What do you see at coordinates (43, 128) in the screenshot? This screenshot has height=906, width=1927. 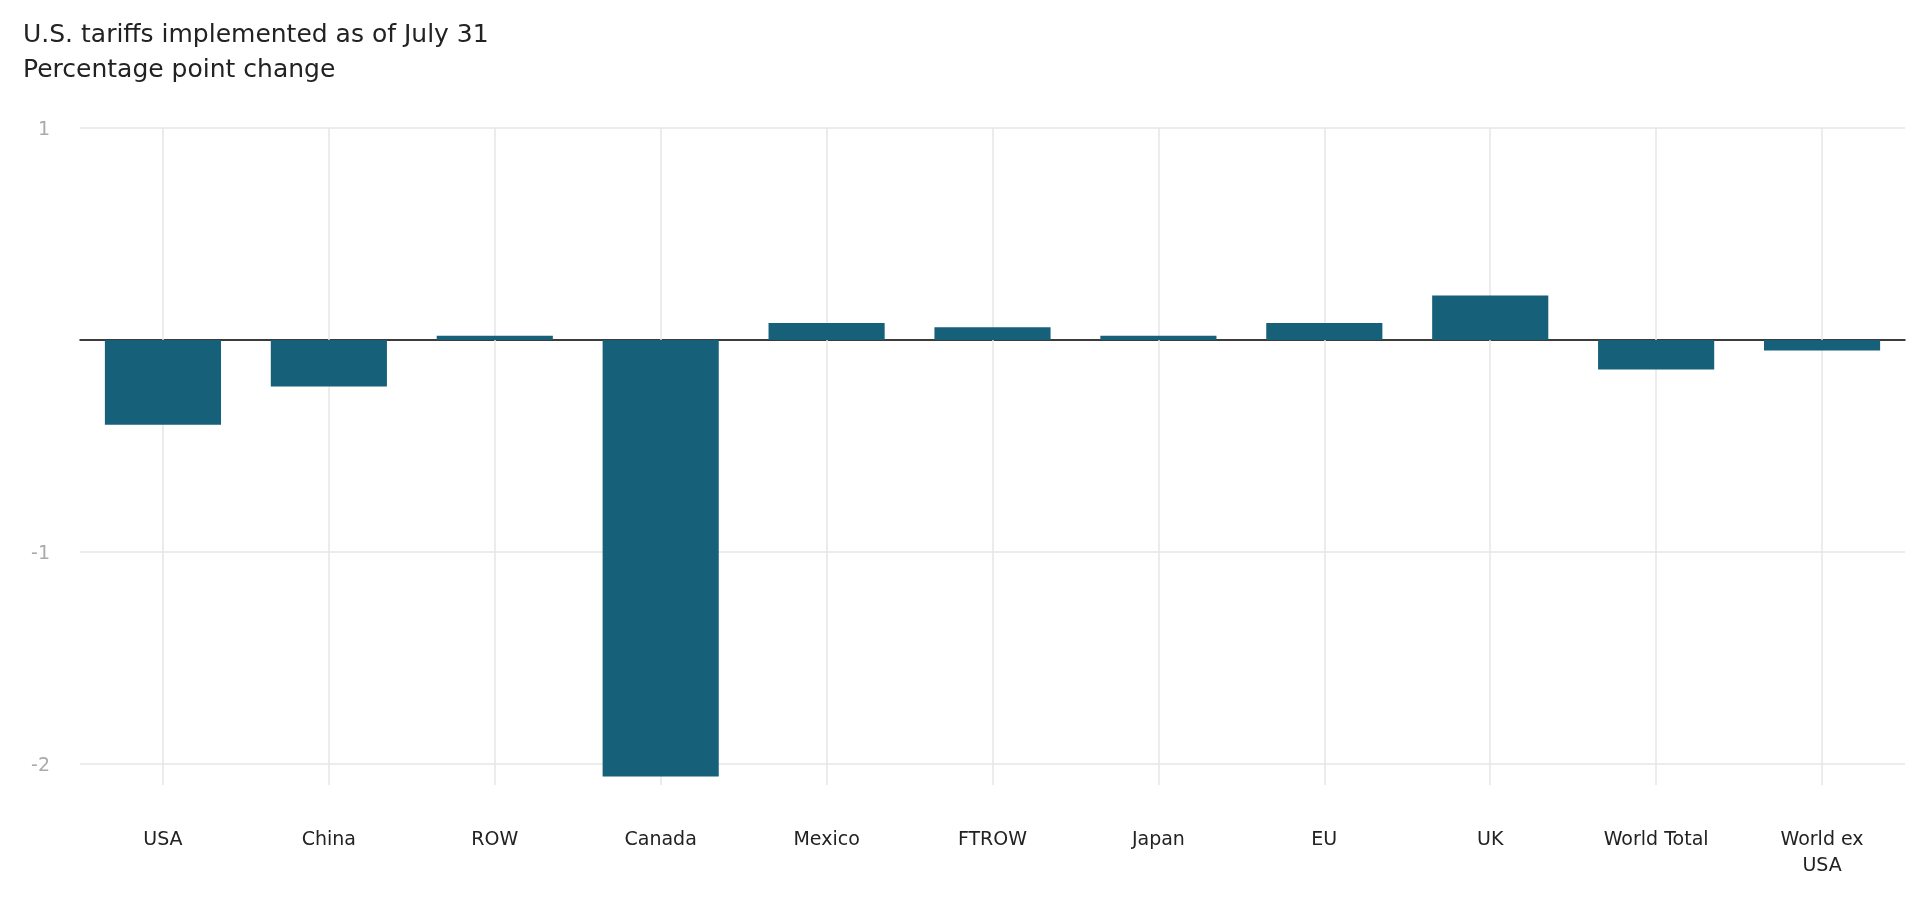 I see `y-tick-label: 1` at bounding box center [43, 128].